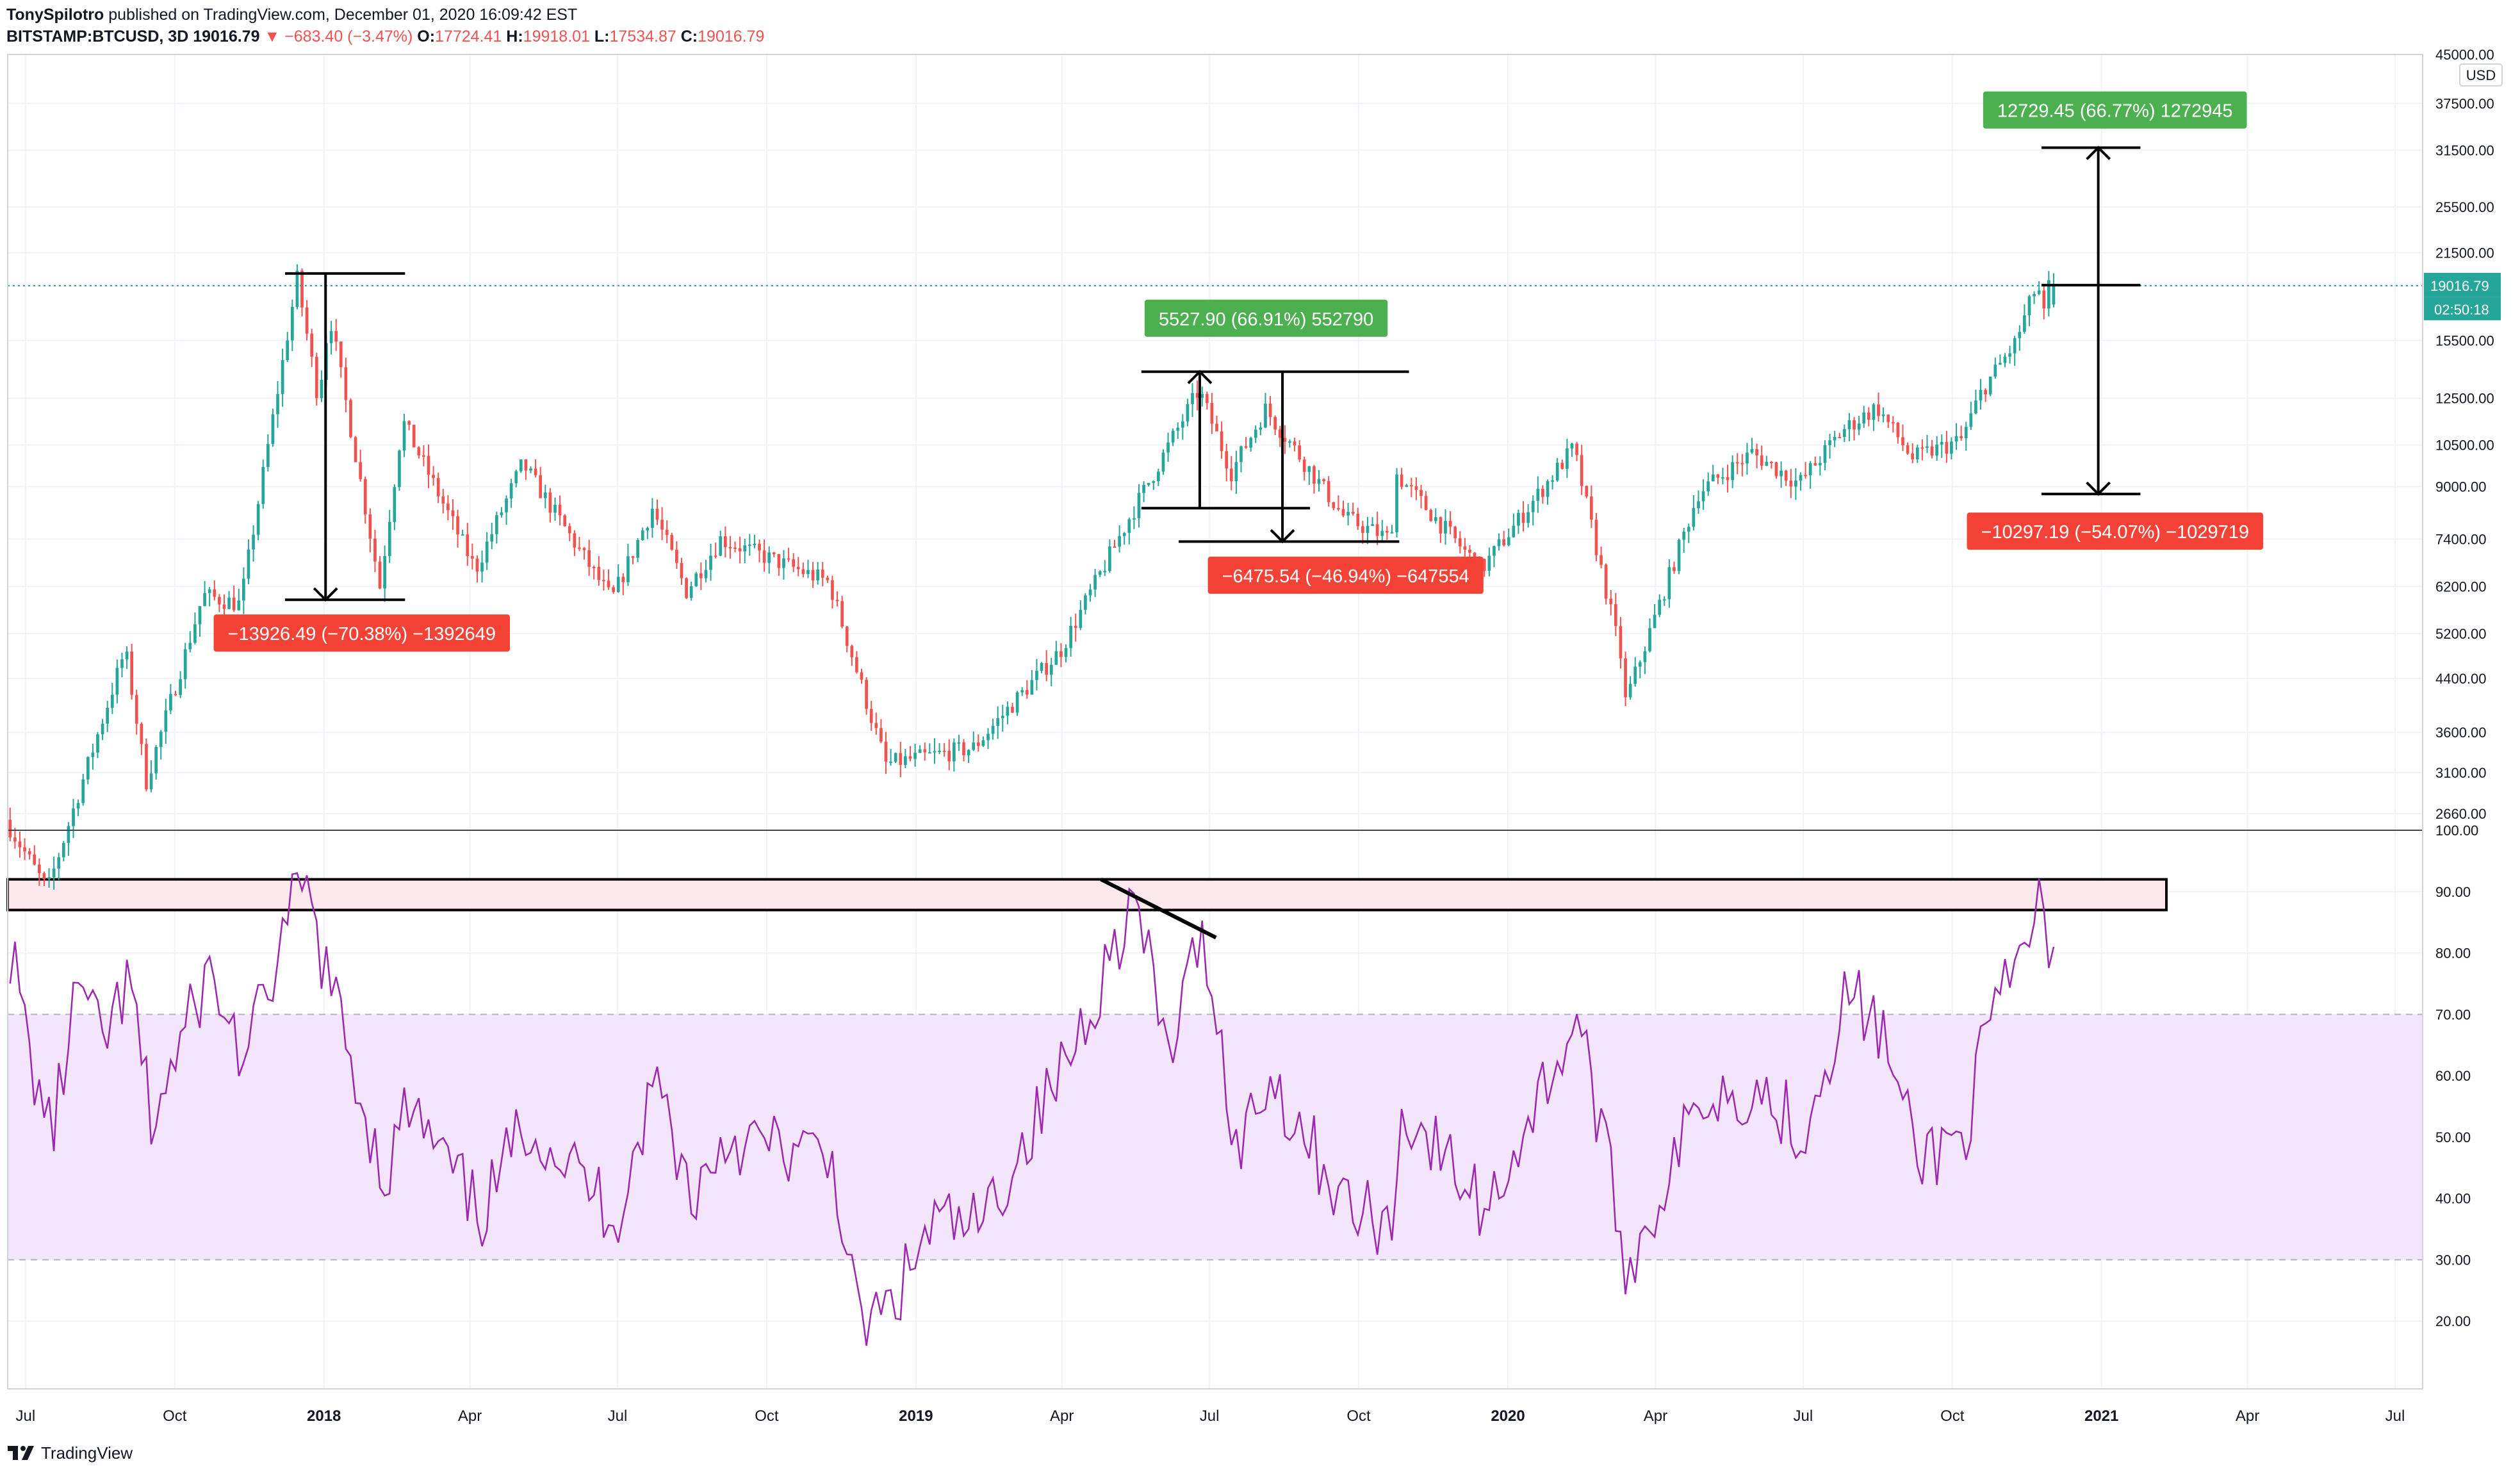 The image size is (2520, 1476). What do you see at coordinates (1087, 895) in the screenshot?
I see `overbought-zone-box` at bounding box center [1087, 895].